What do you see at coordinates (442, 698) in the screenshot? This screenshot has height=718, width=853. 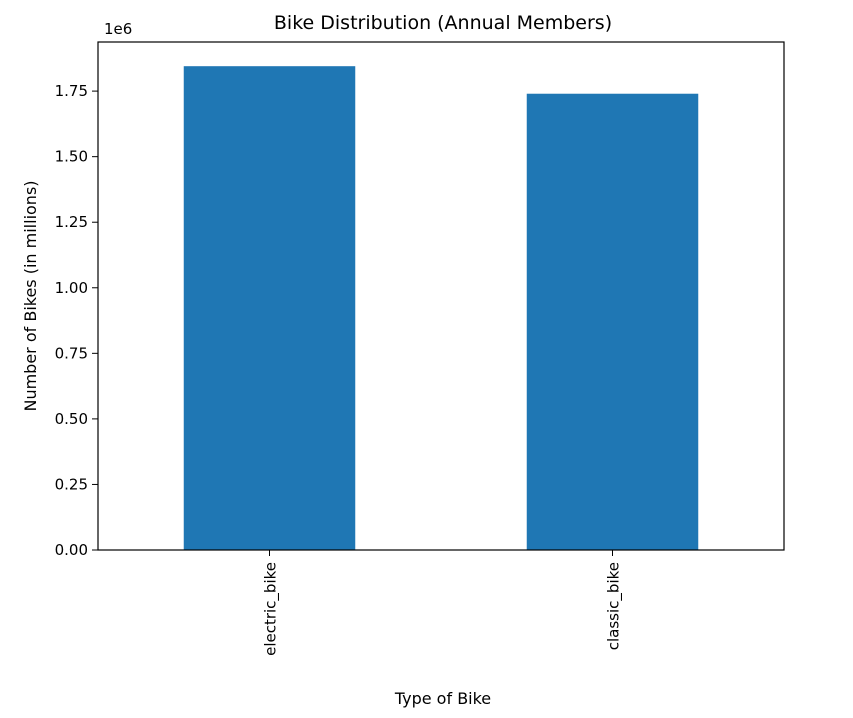 I see `x-axis-label: Type of Bike` at bounding box center [442, 698].